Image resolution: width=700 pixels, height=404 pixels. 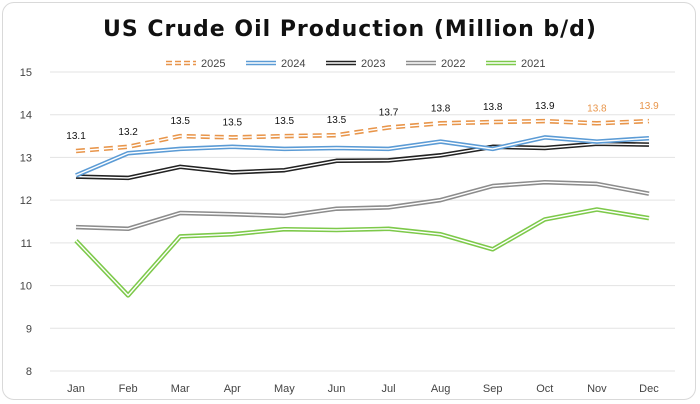 What do you see at coordinates (180, 389) in the screenshot?
I see `x-tick-label: Mar` at bounding box center [180, 389].